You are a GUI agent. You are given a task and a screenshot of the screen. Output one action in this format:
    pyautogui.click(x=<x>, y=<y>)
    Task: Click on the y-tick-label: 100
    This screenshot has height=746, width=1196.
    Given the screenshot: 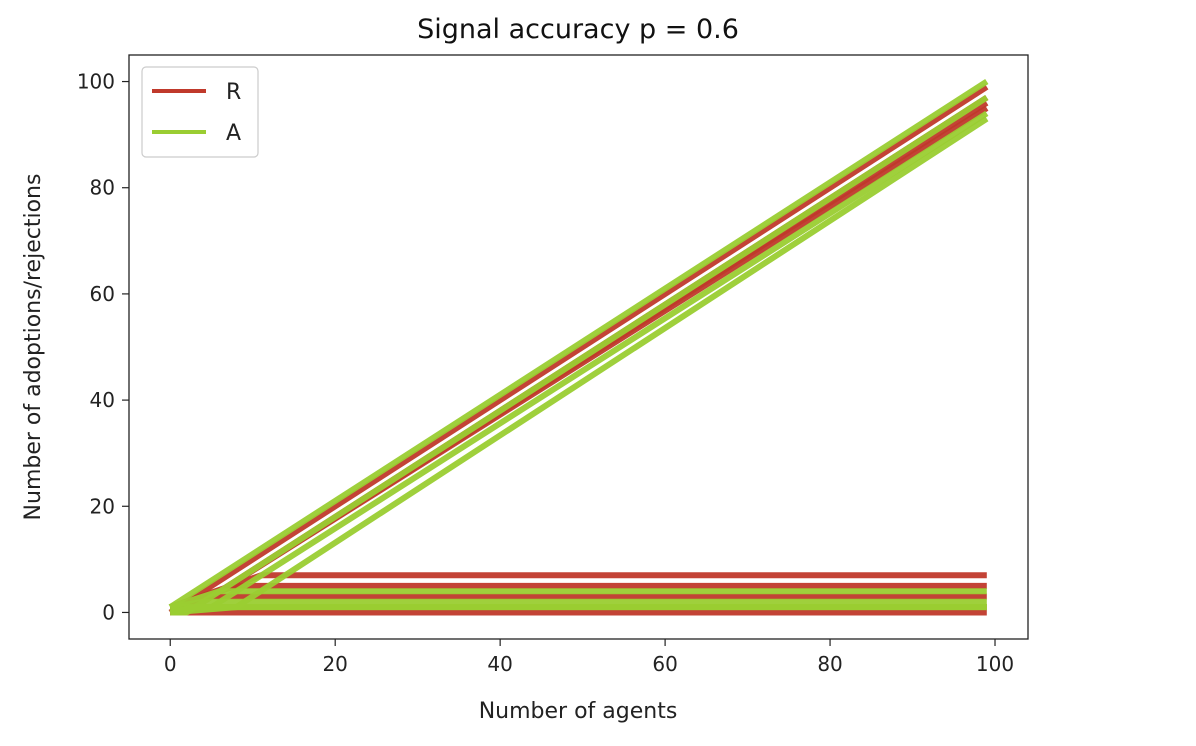 What is the action you would take?
    pyautogui.click(x=96, y=82)
    